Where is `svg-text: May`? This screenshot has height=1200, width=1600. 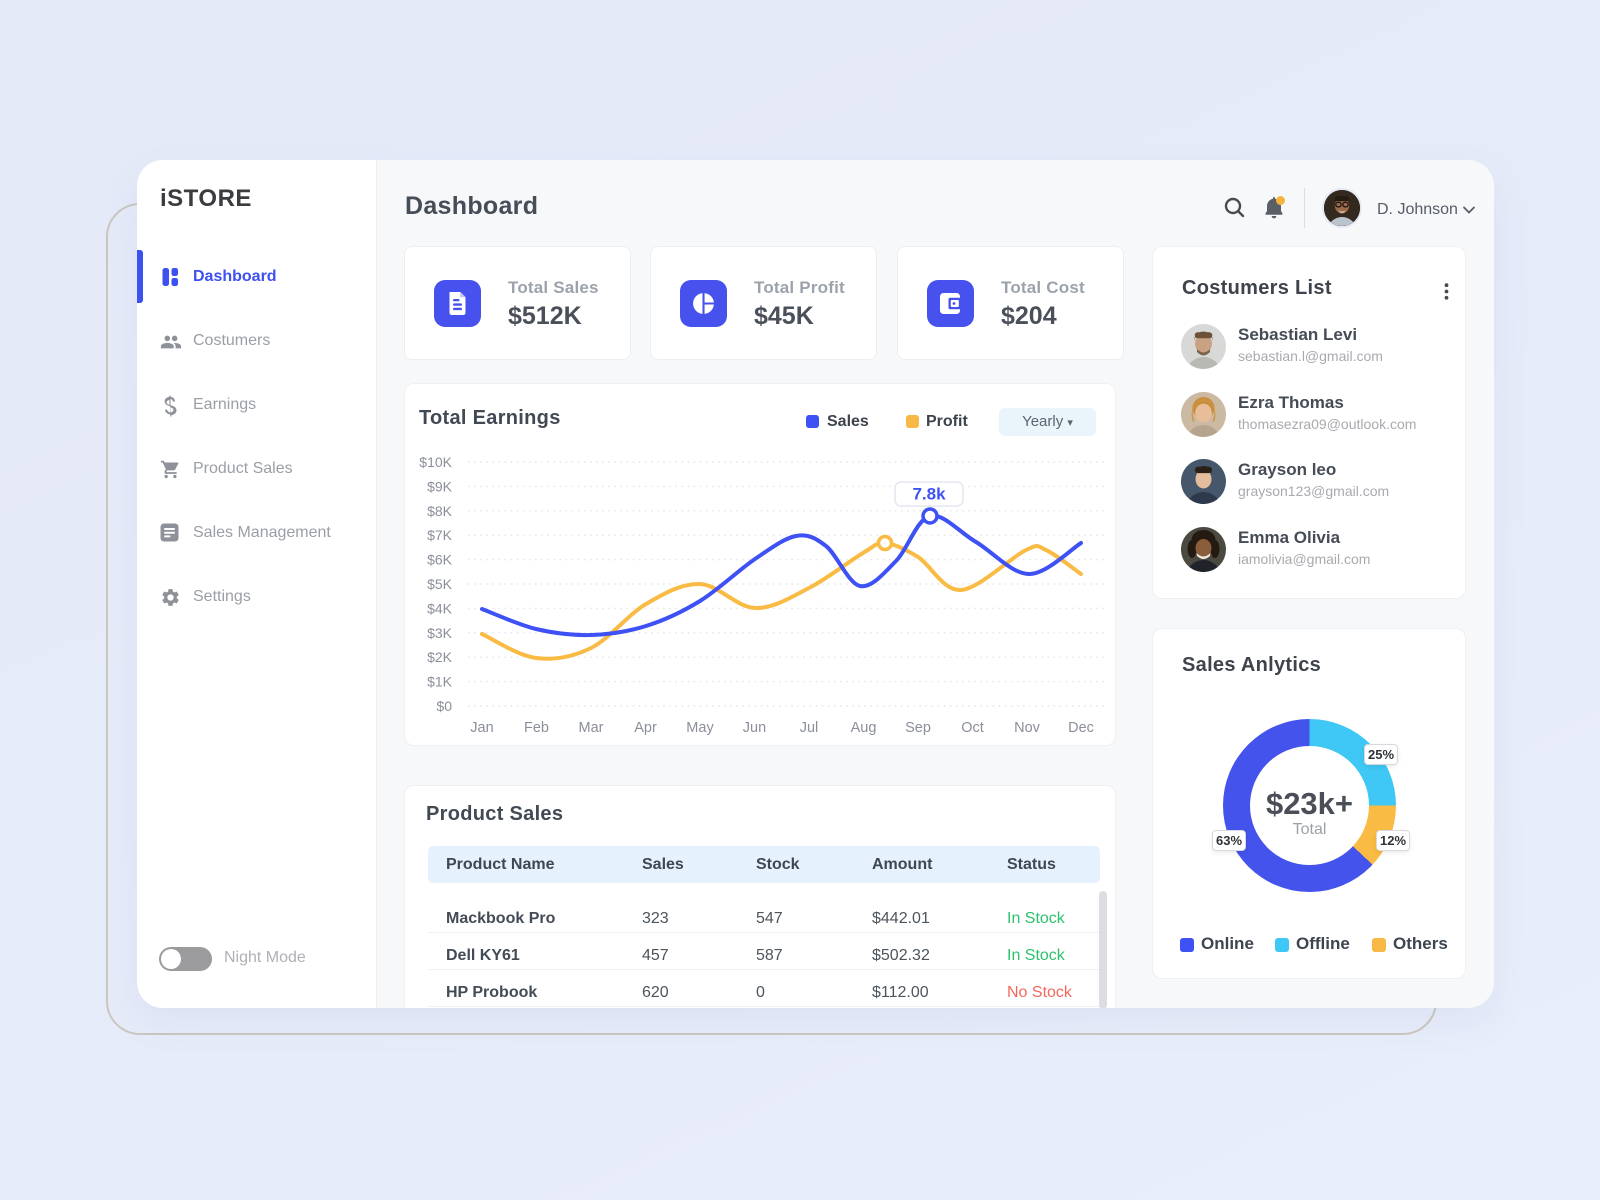
svg-text: May is located at coordinates (700, 728).